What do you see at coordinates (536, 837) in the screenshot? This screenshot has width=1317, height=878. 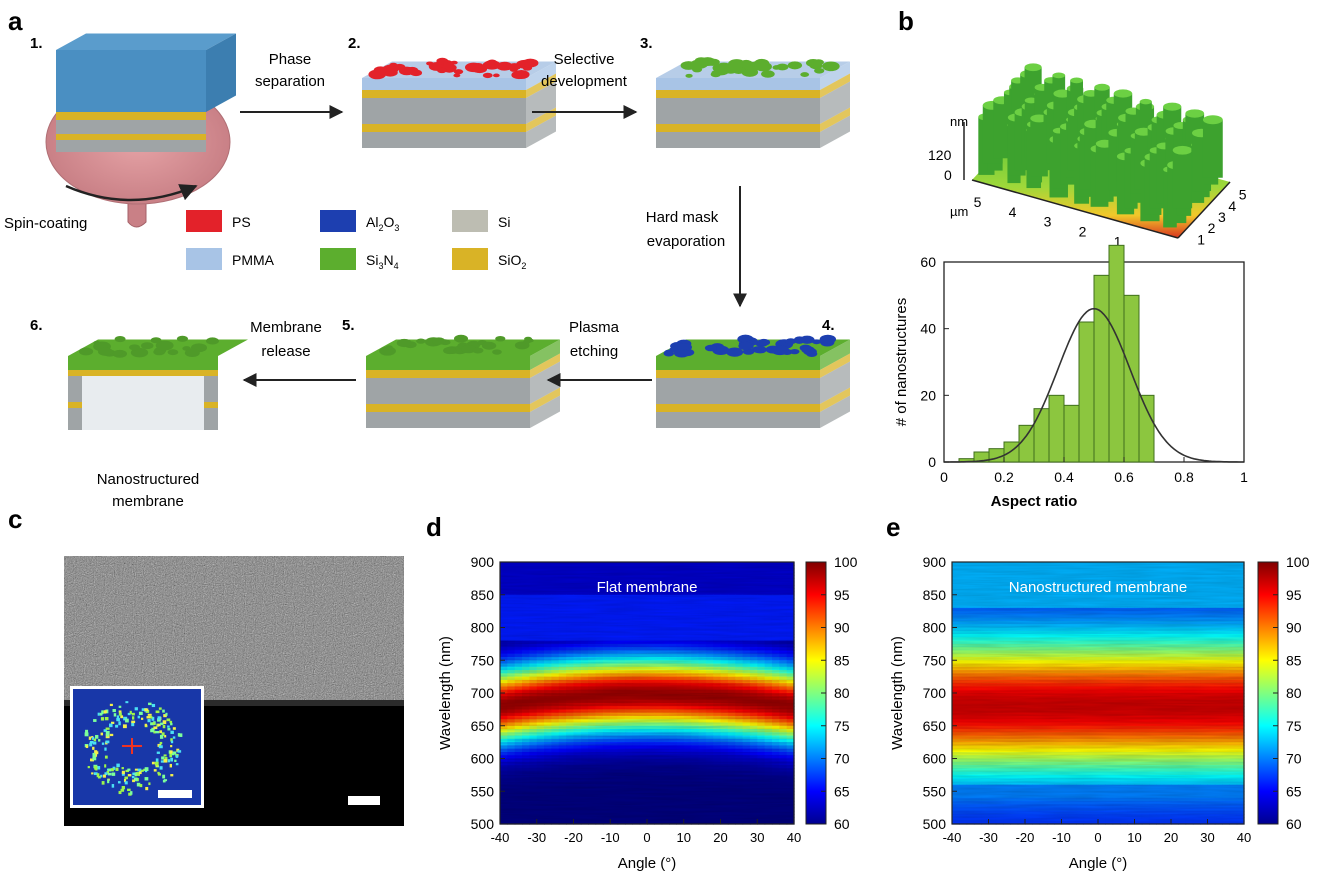 I see `heatmap-x-tick-label: -30` at bounding box center [536, 837].